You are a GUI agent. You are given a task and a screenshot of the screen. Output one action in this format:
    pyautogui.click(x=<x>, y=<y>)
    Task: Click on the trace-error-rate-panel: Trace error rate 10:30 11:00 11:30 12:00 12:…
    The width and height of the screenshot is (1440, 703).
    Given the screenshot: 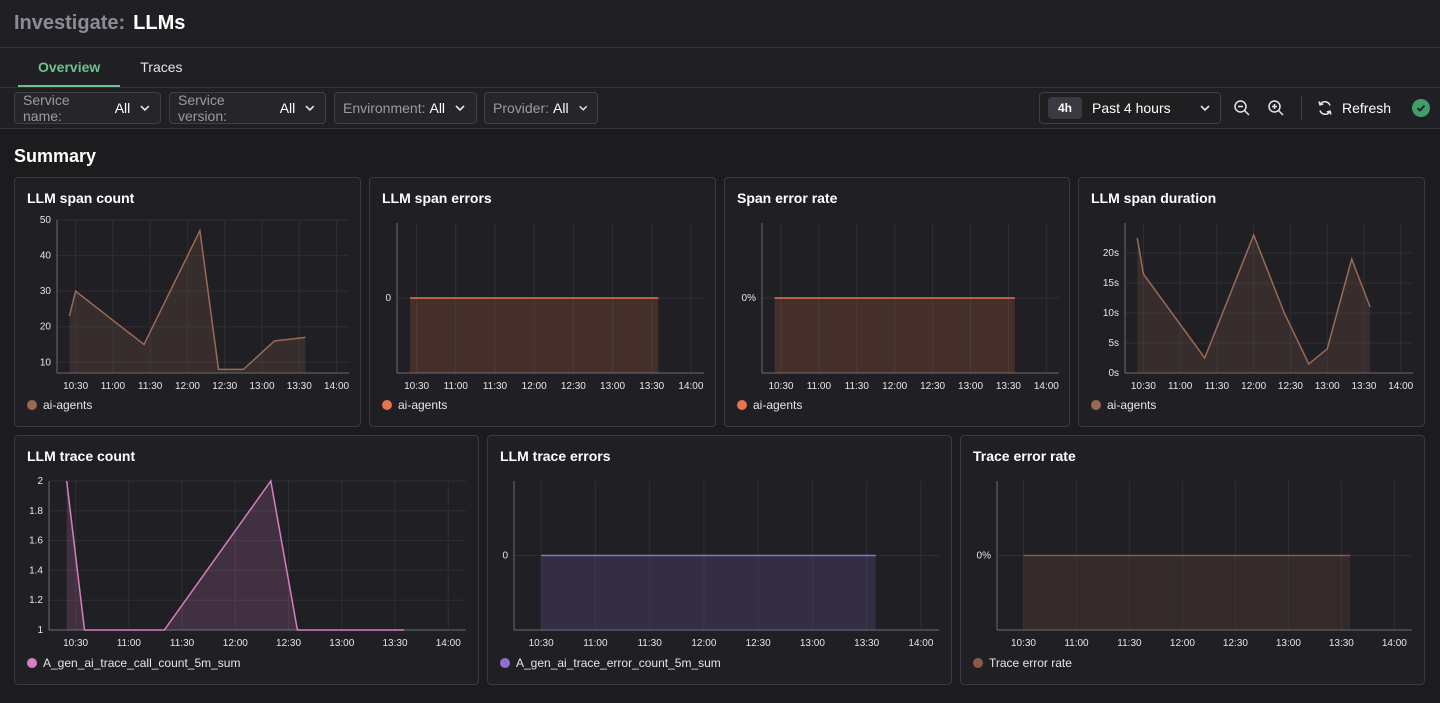 What is the action you would take?
    pyautogui.click(x=1192, y=560)
    